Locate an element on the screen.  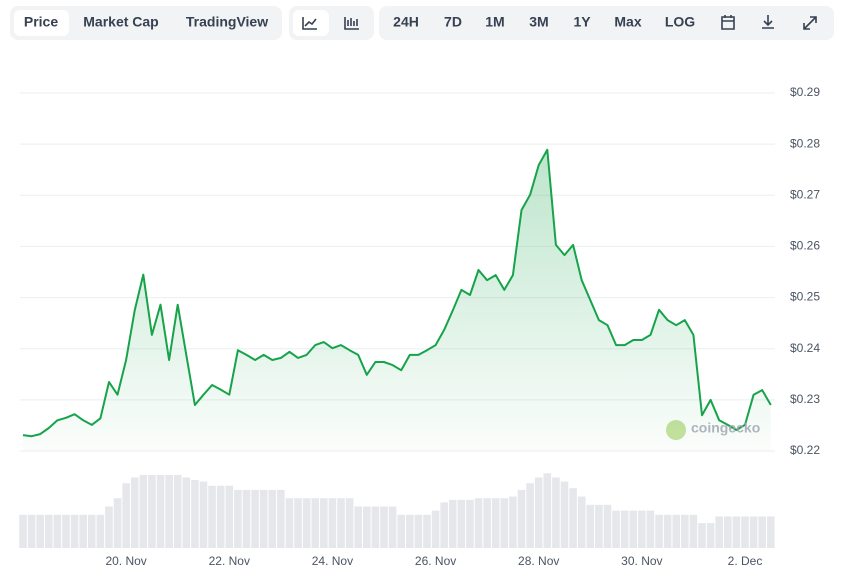
range: LOG is located at coordinates (680, 22).